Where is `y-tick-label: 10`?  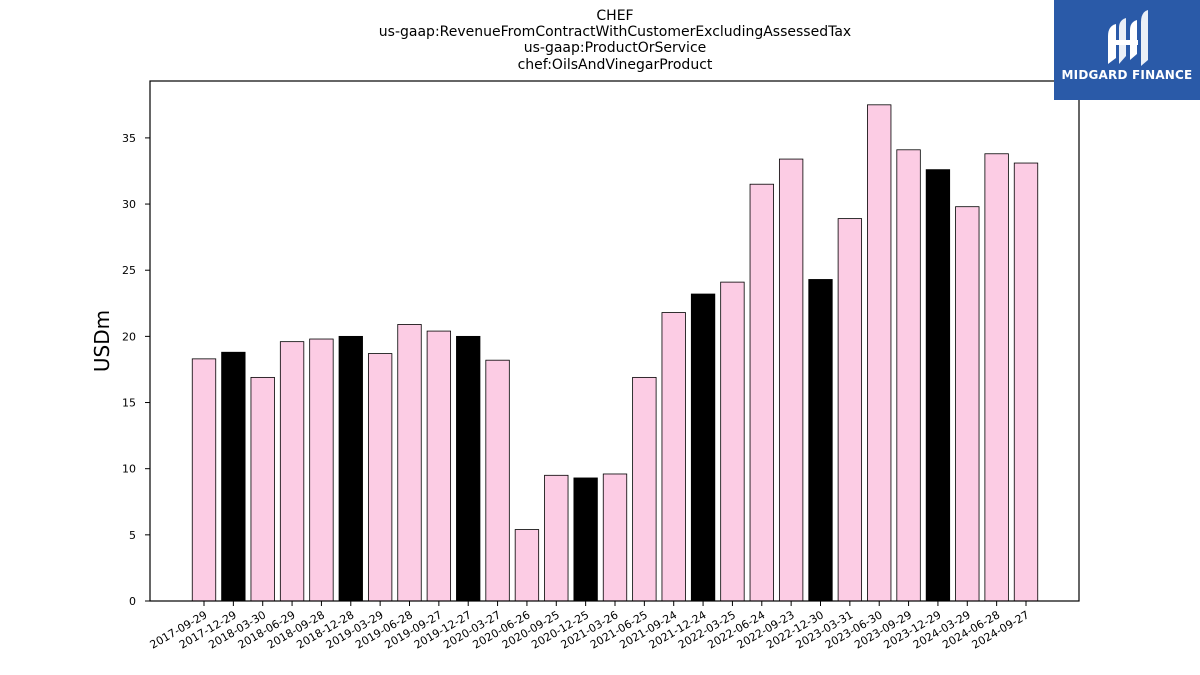 y-tick-label: 10 is located at coordinates (129, 469).